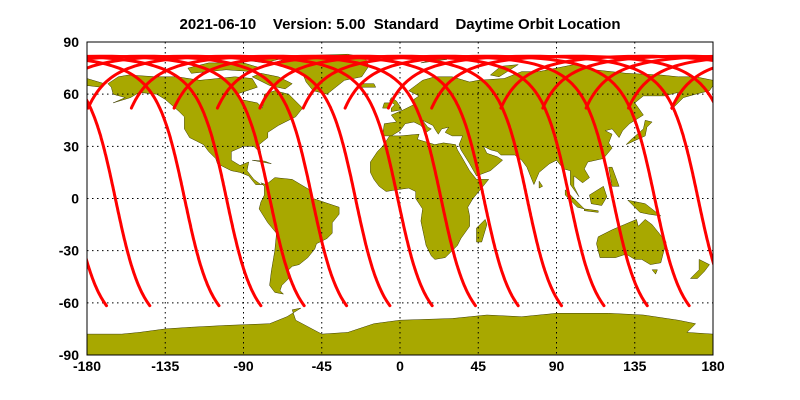  I want to click on land-tasmania, so click(654, 272).